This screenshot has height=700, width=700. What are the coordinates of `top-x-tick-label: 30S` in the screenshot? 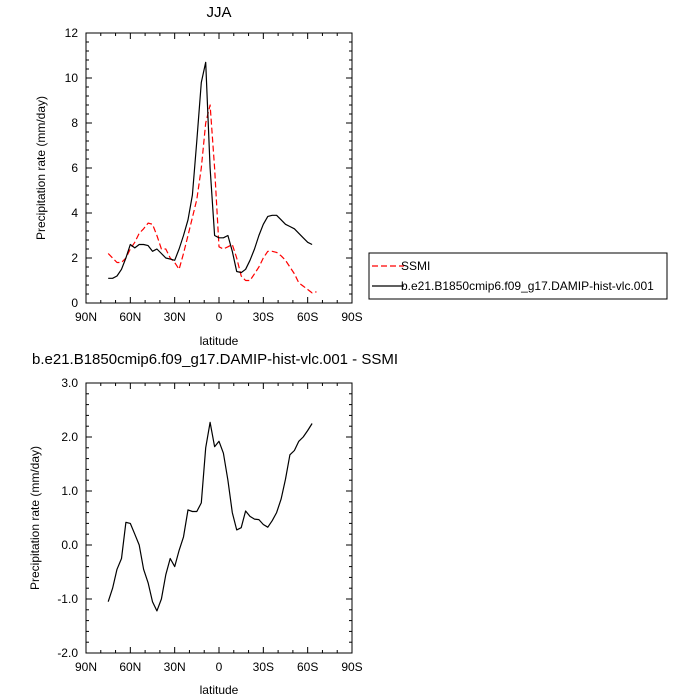 It's located at (263, 317).